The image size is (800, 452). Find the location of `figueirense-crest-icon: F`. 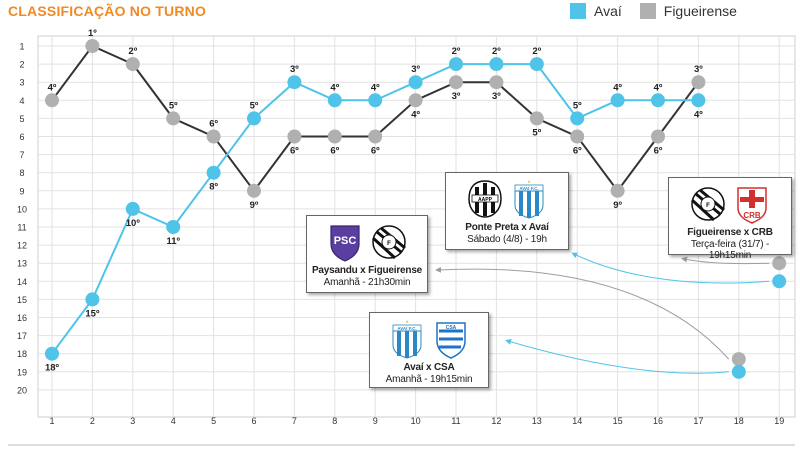

figueirense-crest-icon: F is located at coordinates (388, 242).